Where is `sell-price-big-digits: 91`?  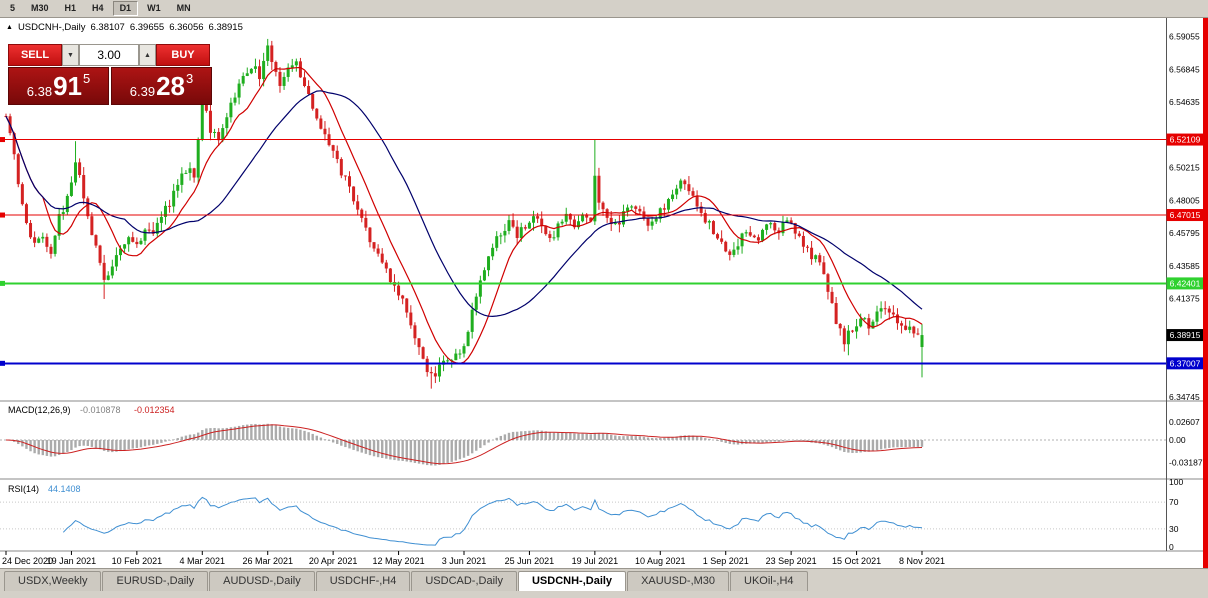 sell-price-big-digits: 91 is located at coordinates (67, 86).